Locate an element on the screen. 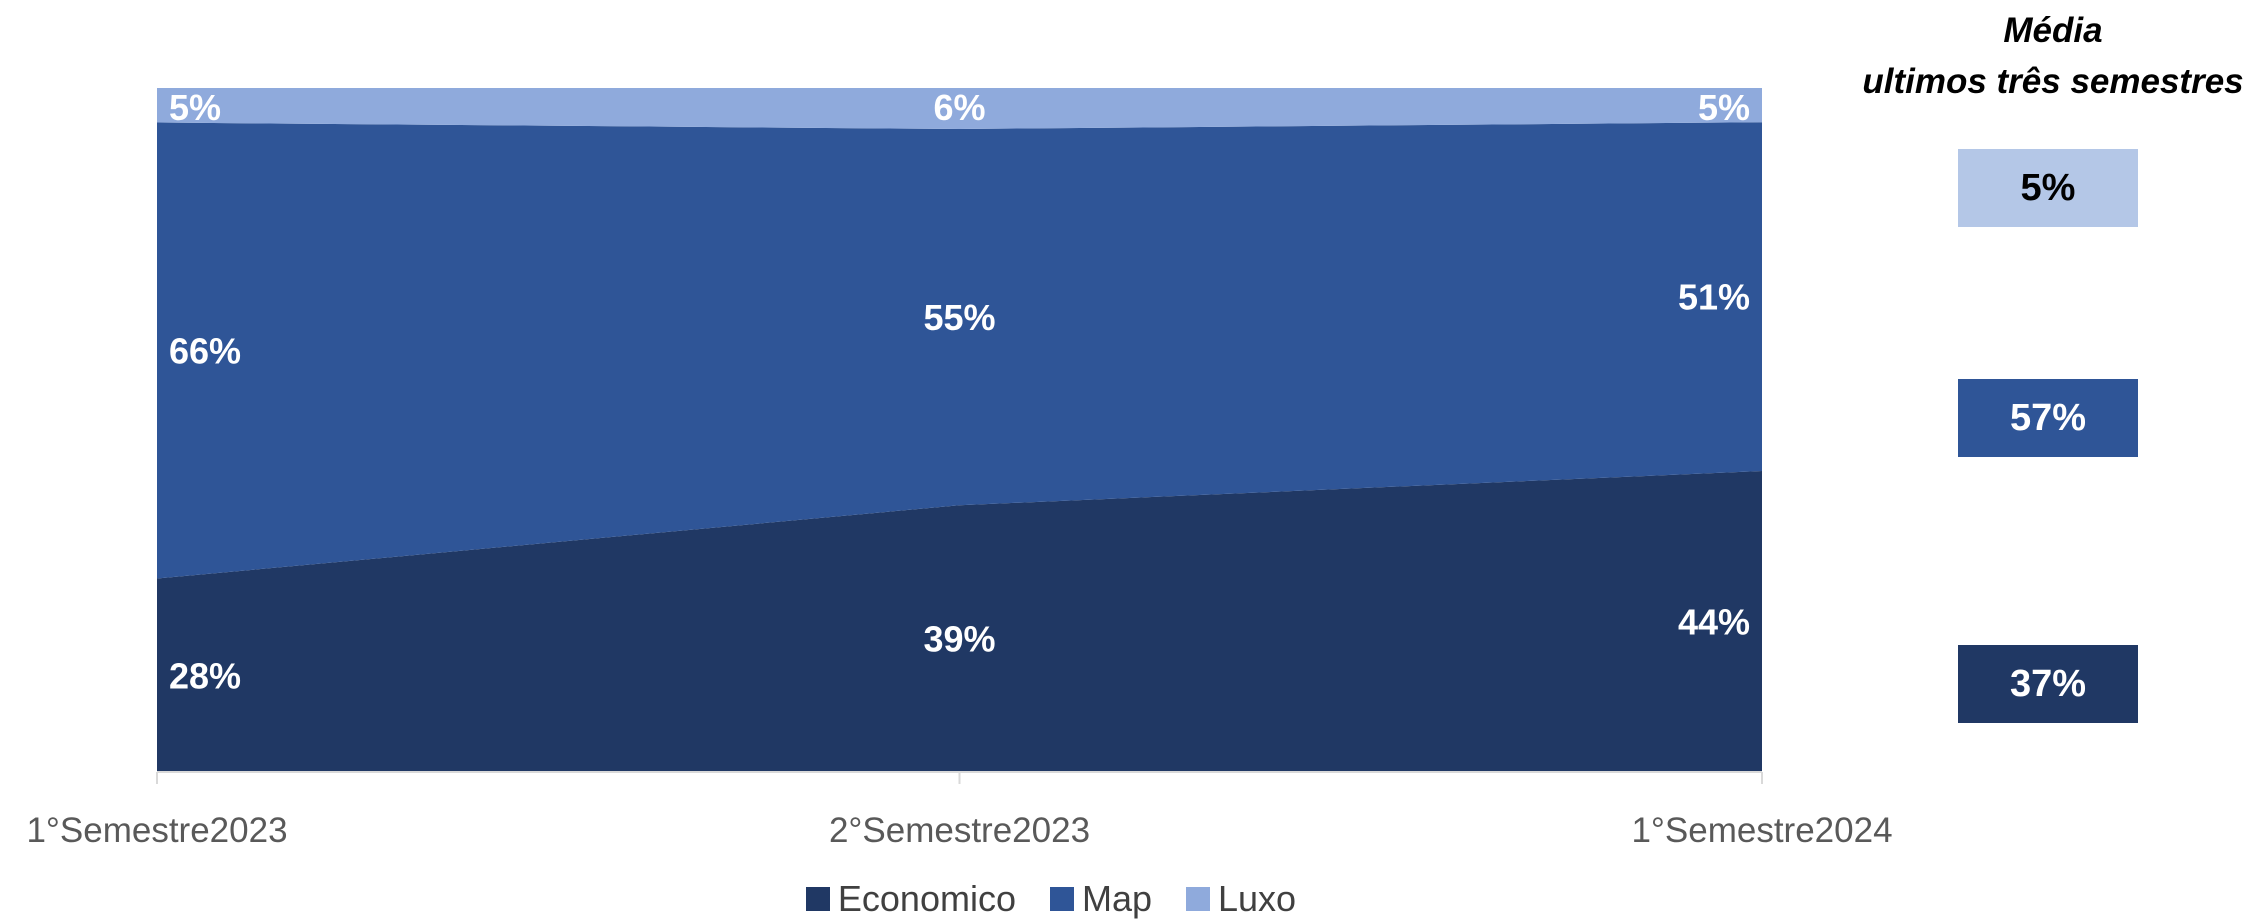  chart-legend: Economico Map Luxo is located at coordinates (1133, 899).